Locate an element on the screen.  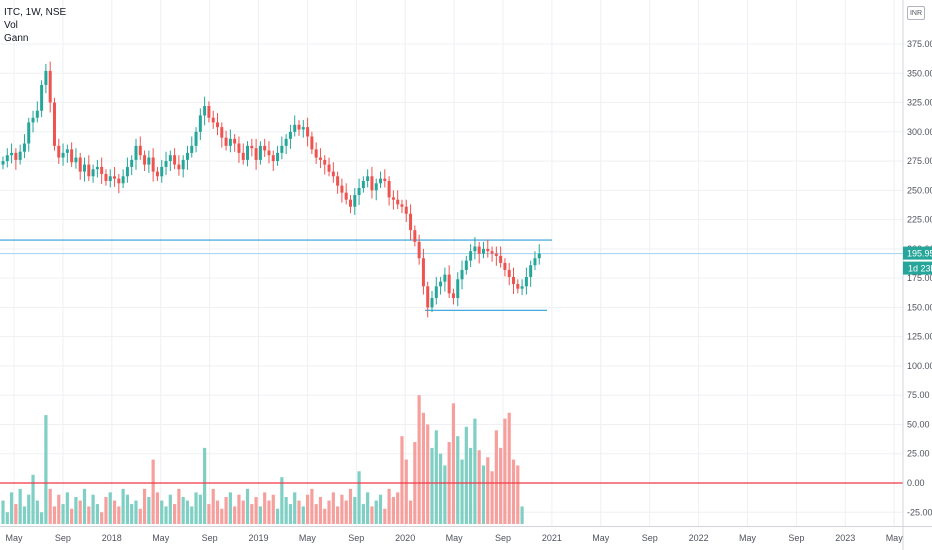
countdown-tag is located at coordinates (917, 268).